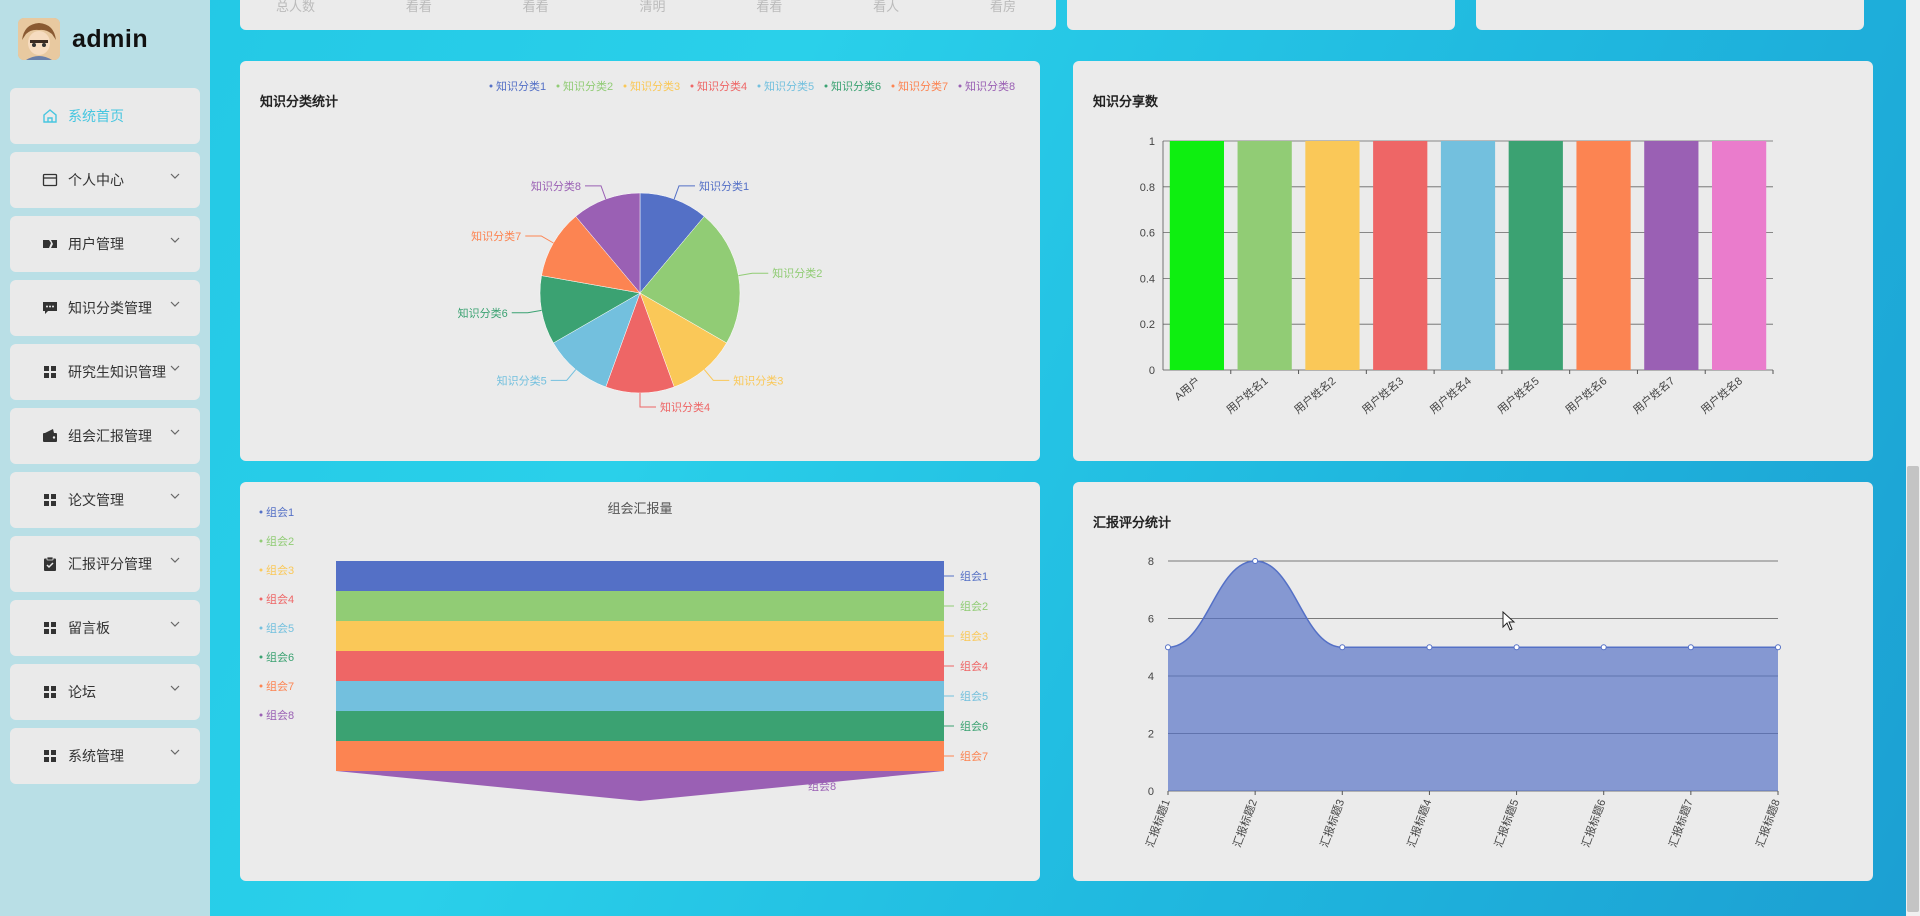  Describe the element at coordinates (1152, 142) in the screenshot. I see `y-tick-label: 1` at that location.